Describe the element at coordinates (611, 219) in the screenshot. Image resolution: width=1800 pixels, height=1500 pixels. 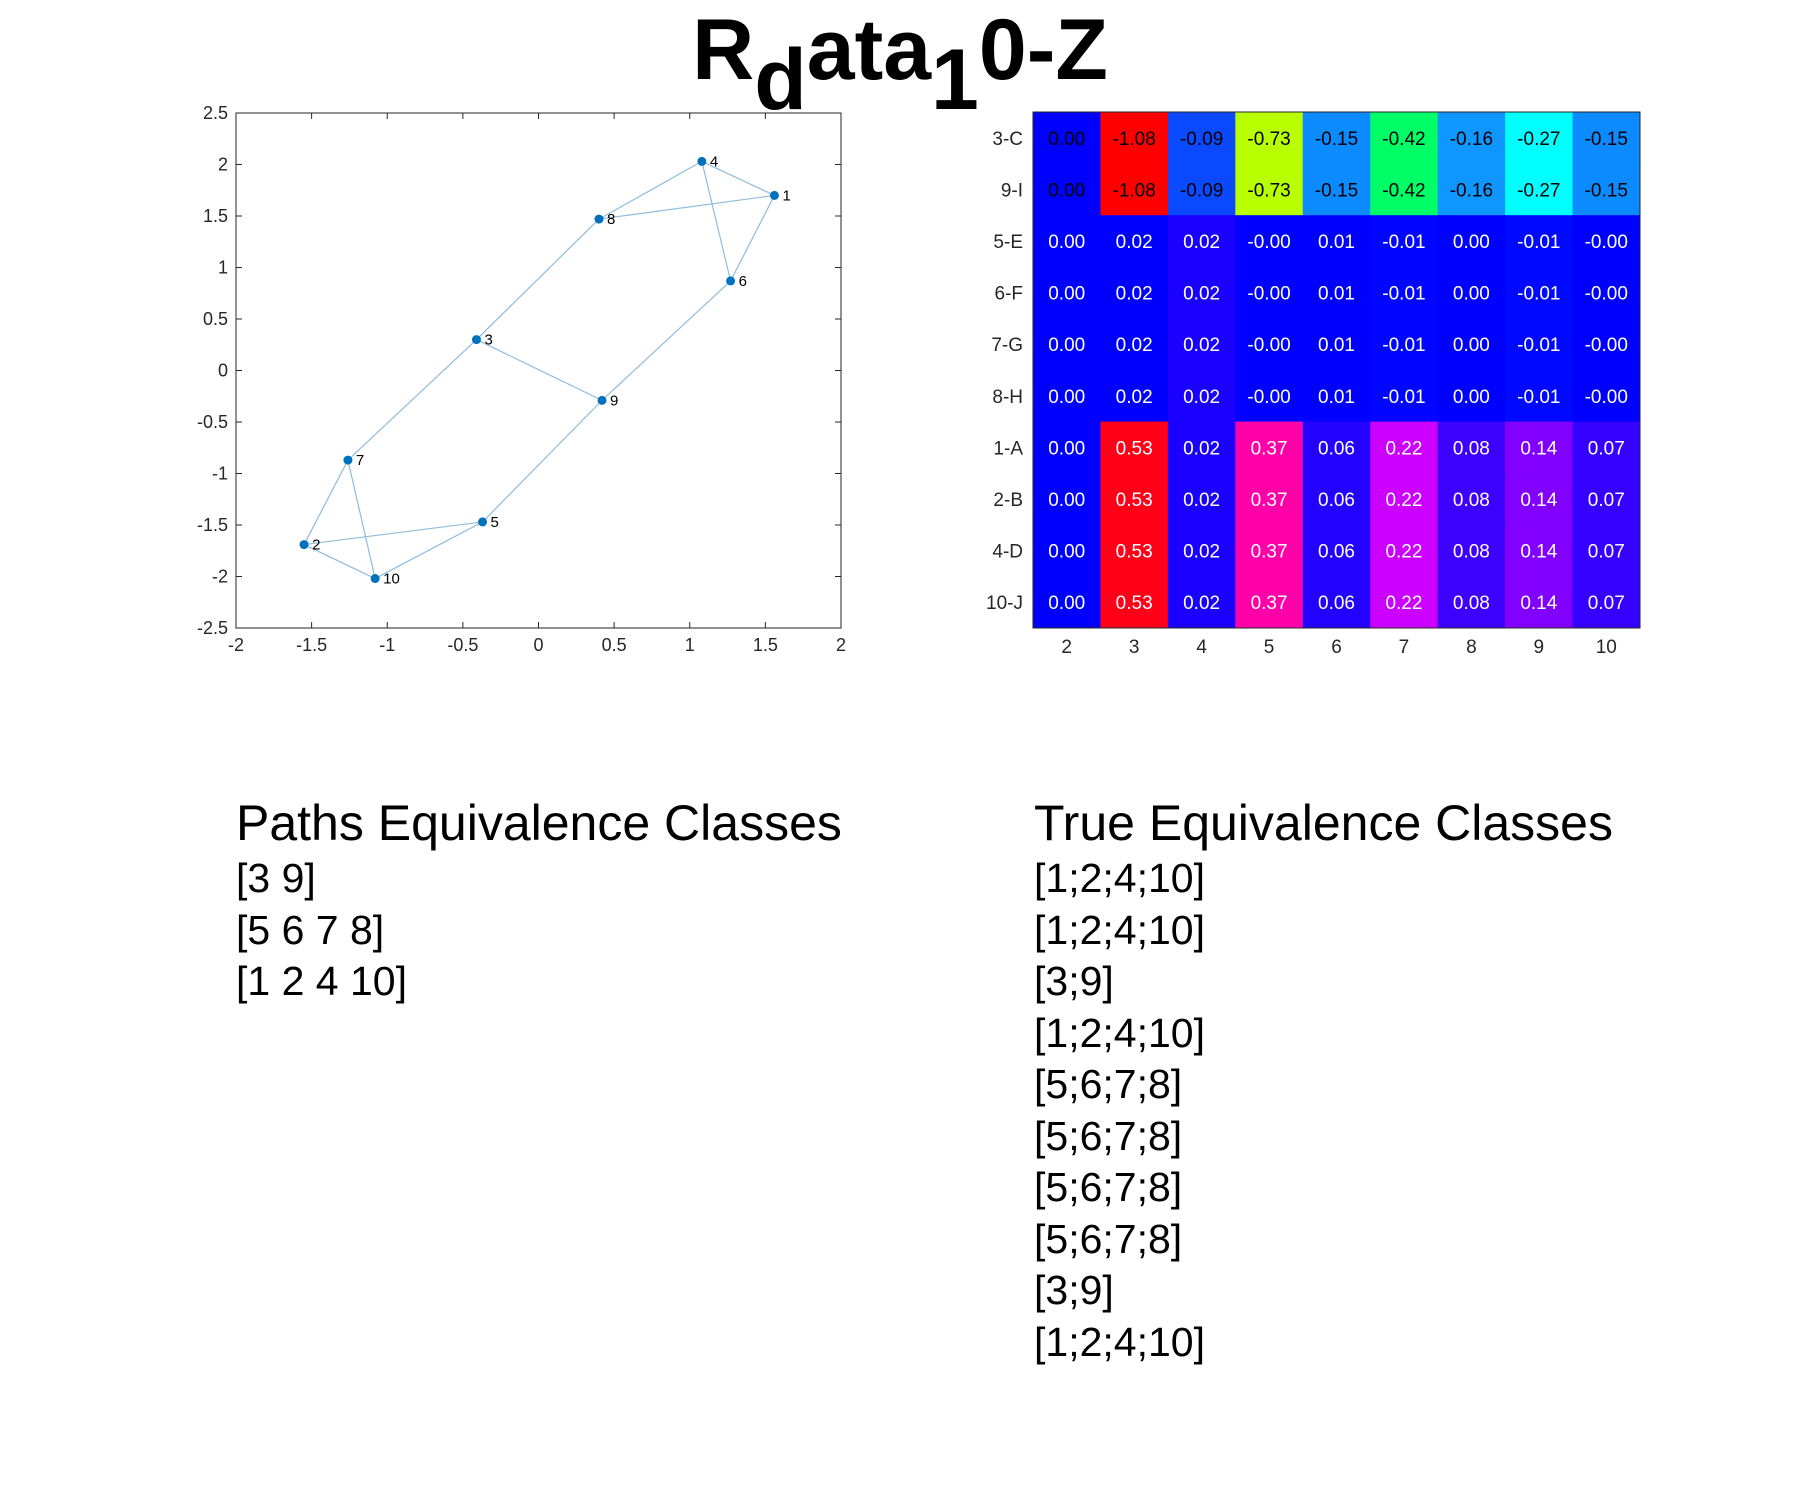
I see `graph-node-label: 8` at that location.